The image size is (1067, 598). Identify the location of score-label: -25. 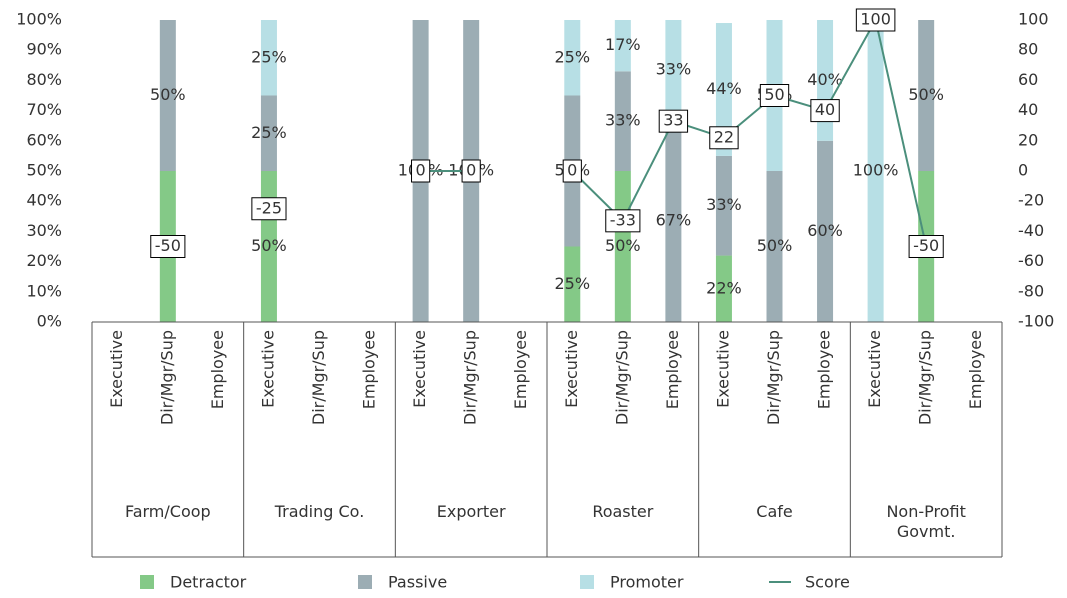
(269, 209).